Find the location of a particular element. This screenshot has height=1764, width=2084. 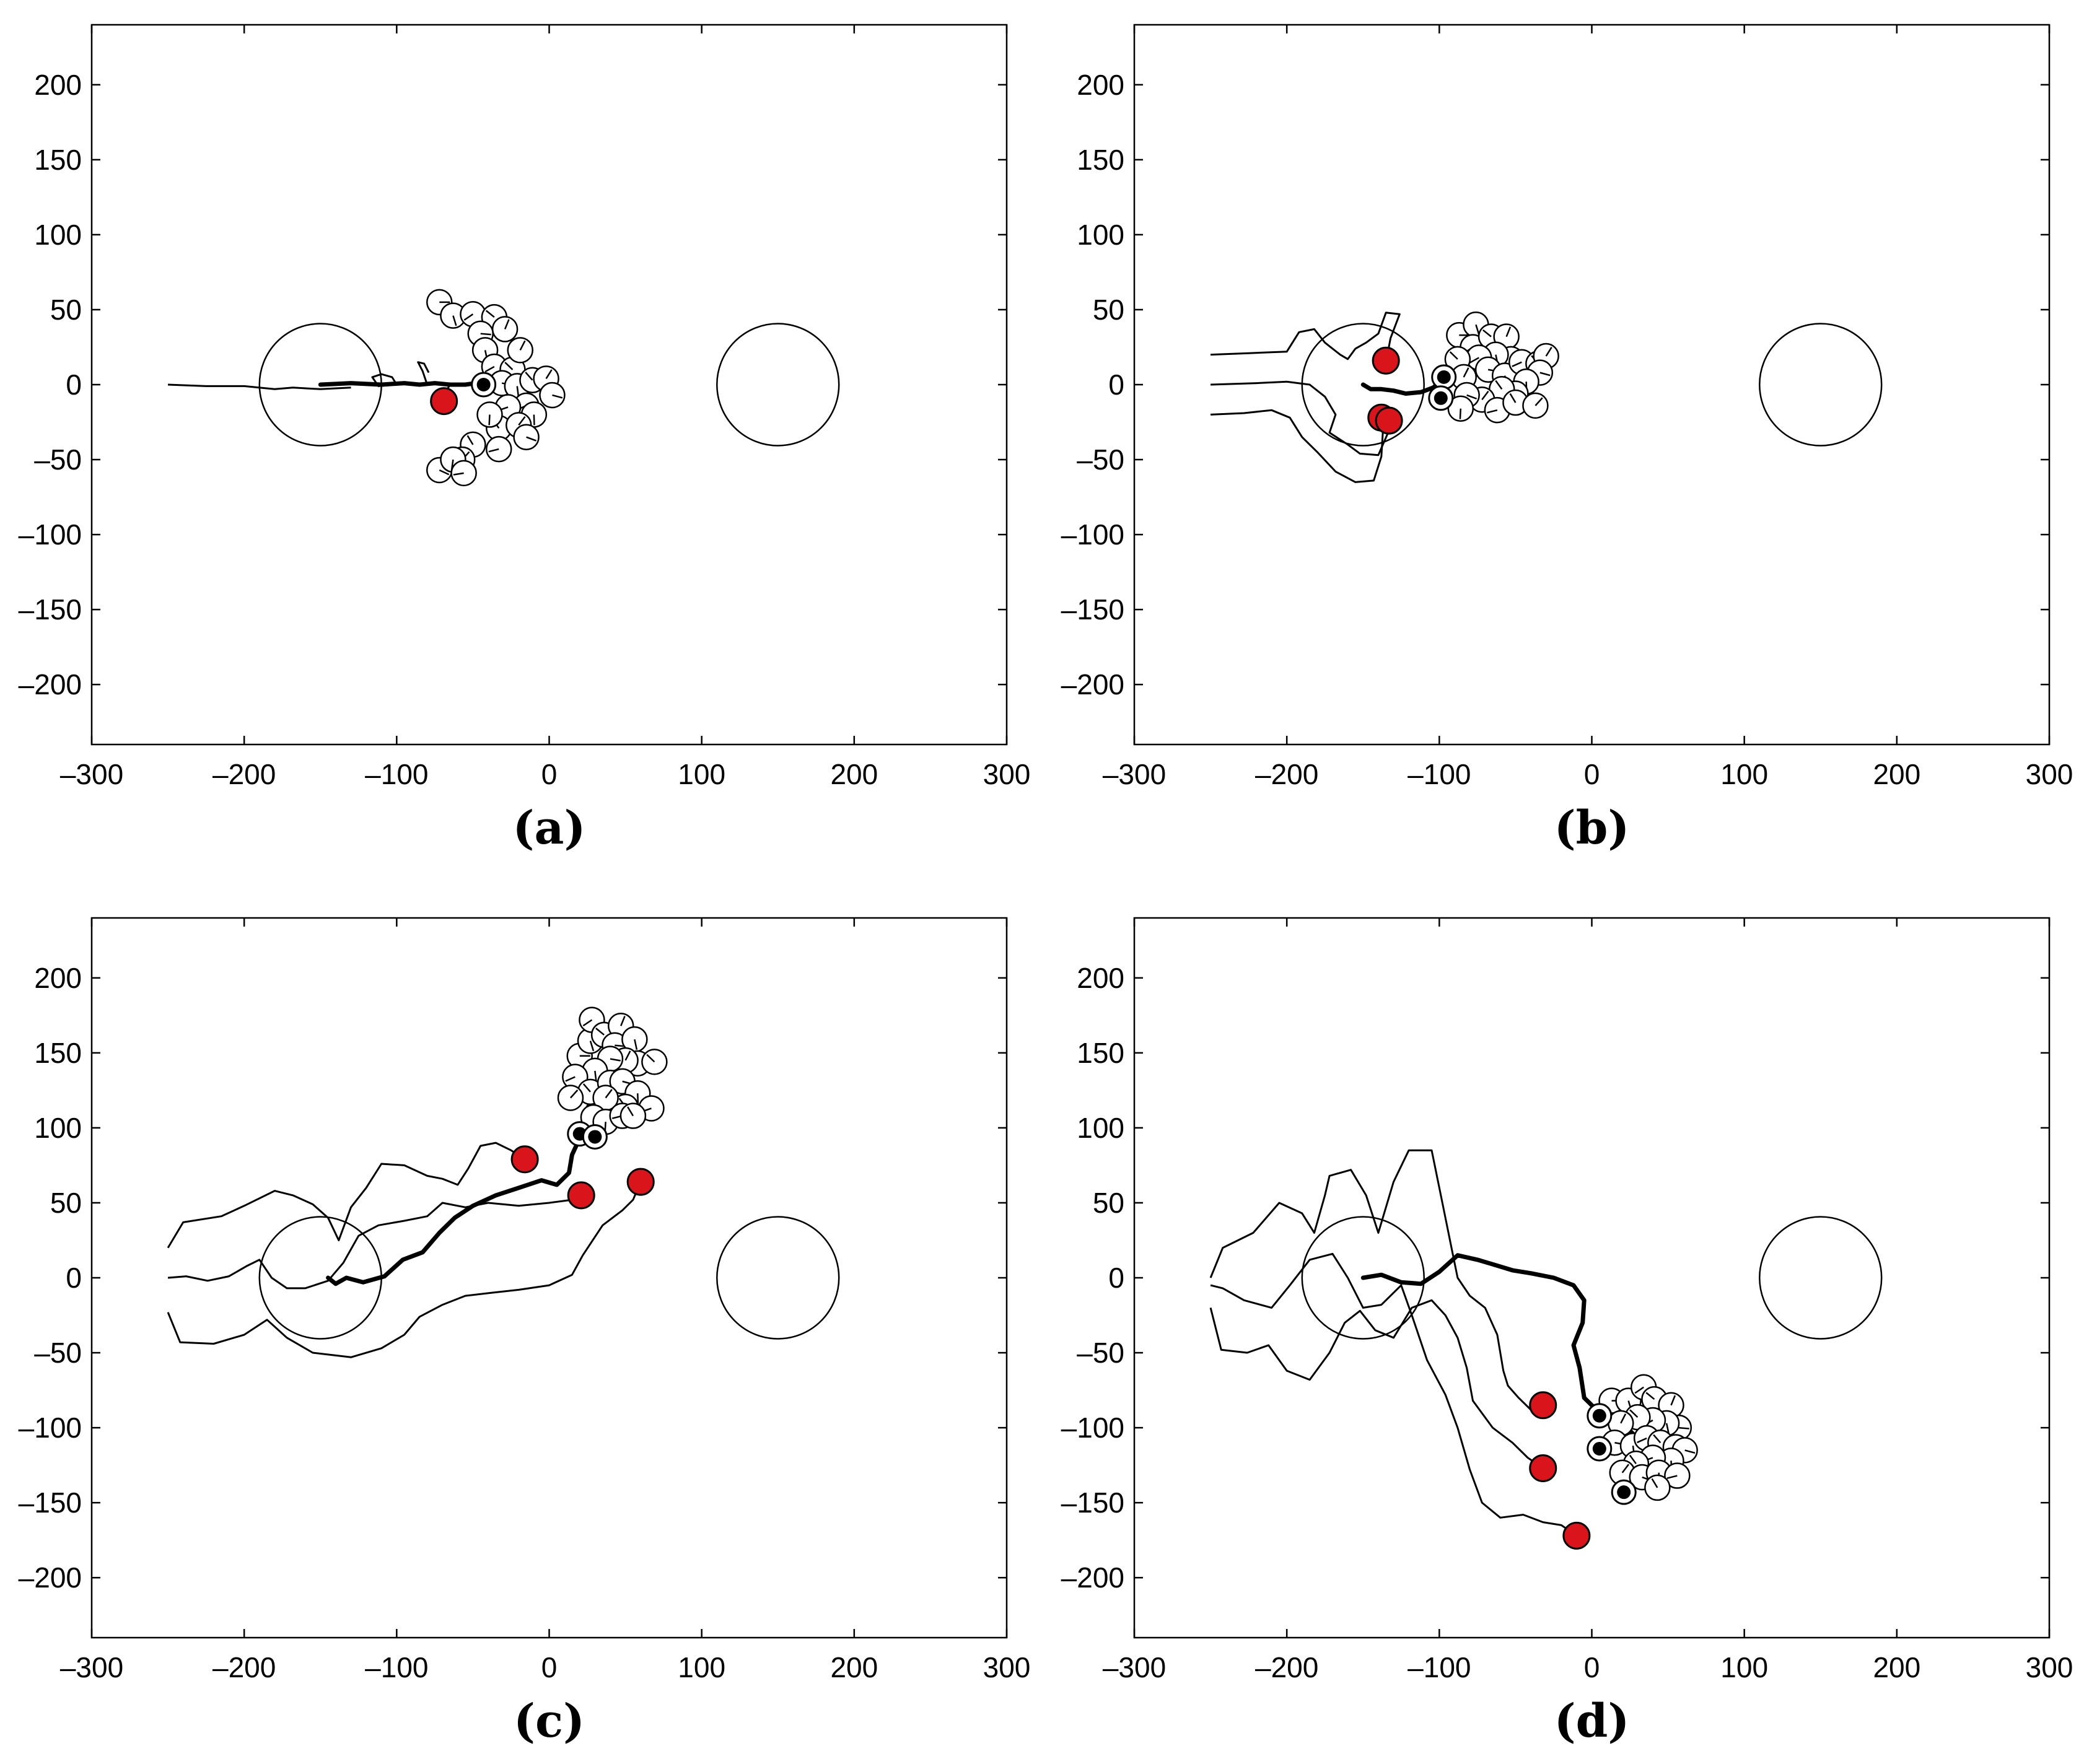

x-tick-label: –300 is located at coordinates (1134, 1667).